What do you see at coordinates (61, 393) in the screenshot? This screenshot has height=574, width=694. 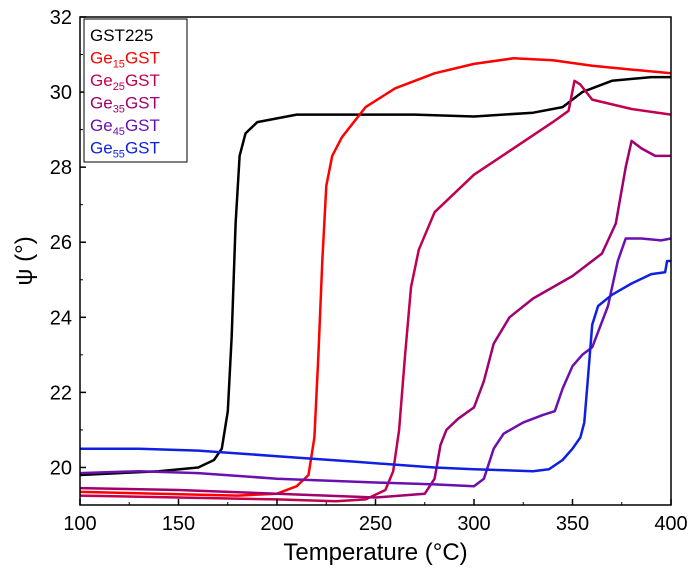 I see `y-tick-label: 22` at bounding box center [61, 393].